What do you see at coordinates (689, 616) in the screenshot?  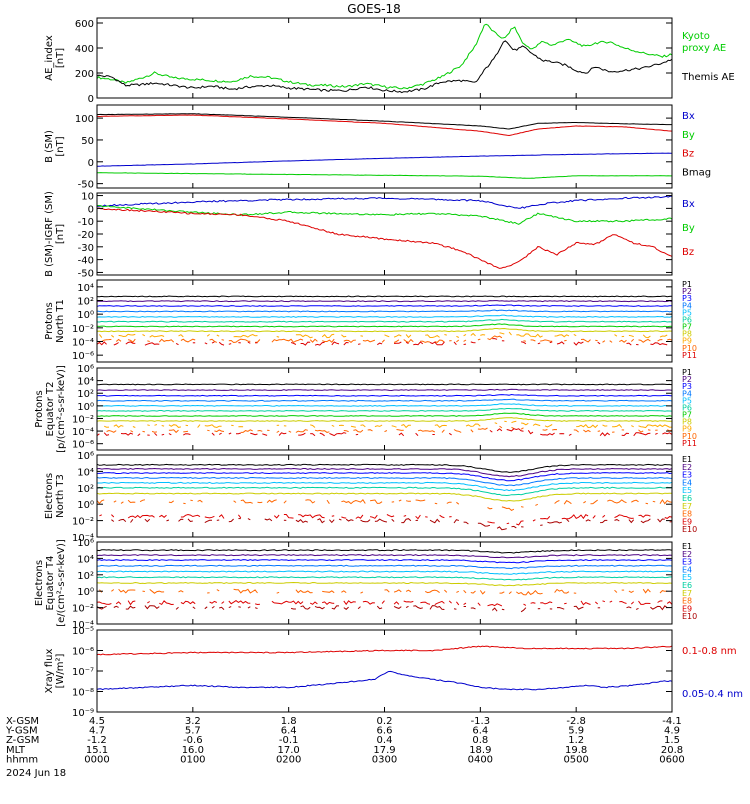 I see `legend-entry: E10` at bounding box center [689, 616].